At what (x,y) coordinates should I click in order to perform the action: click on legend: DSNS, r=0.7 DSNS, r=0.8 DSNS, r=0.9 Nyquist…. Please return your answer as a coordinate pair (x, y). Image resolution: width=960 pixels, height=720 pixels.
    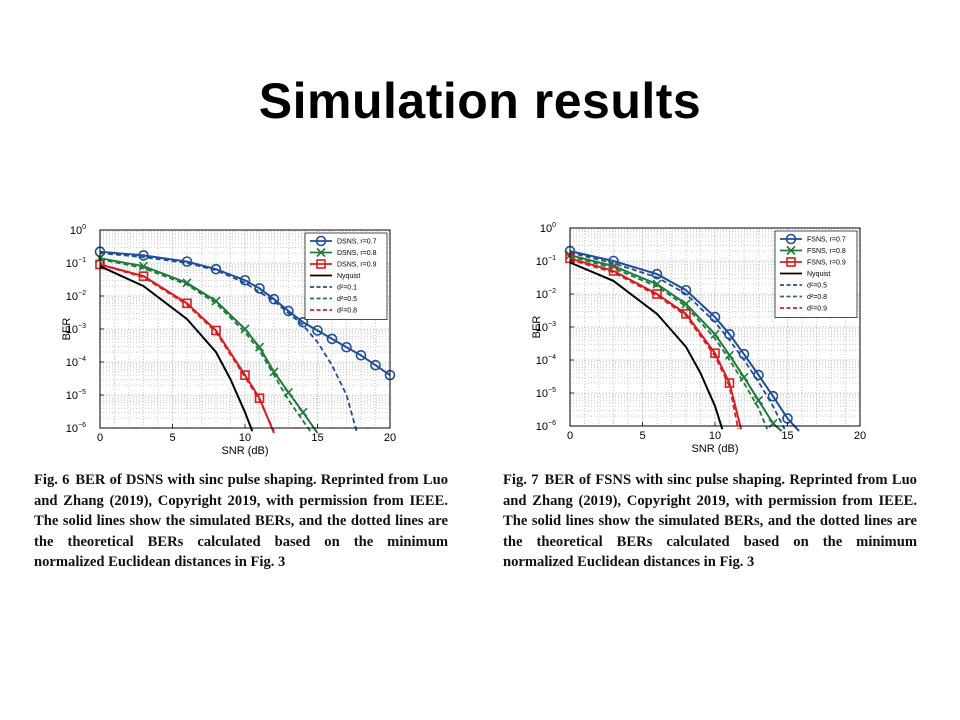
    Looking at the image, I should click on (346, 276).